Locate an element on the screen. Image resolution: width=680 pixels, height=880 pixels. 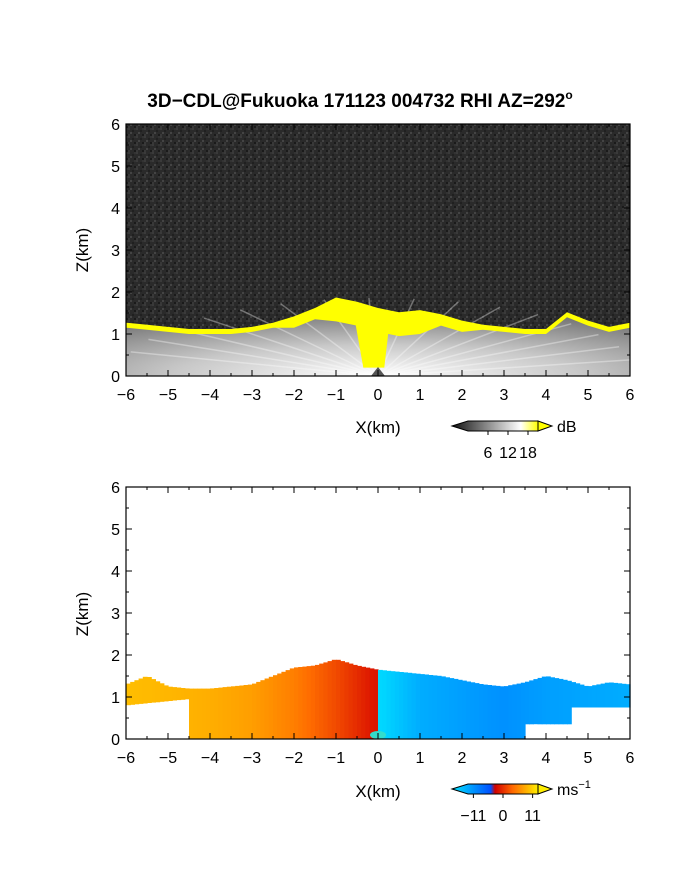
y-tick-label: 4 is located at coordinates (115, 209).